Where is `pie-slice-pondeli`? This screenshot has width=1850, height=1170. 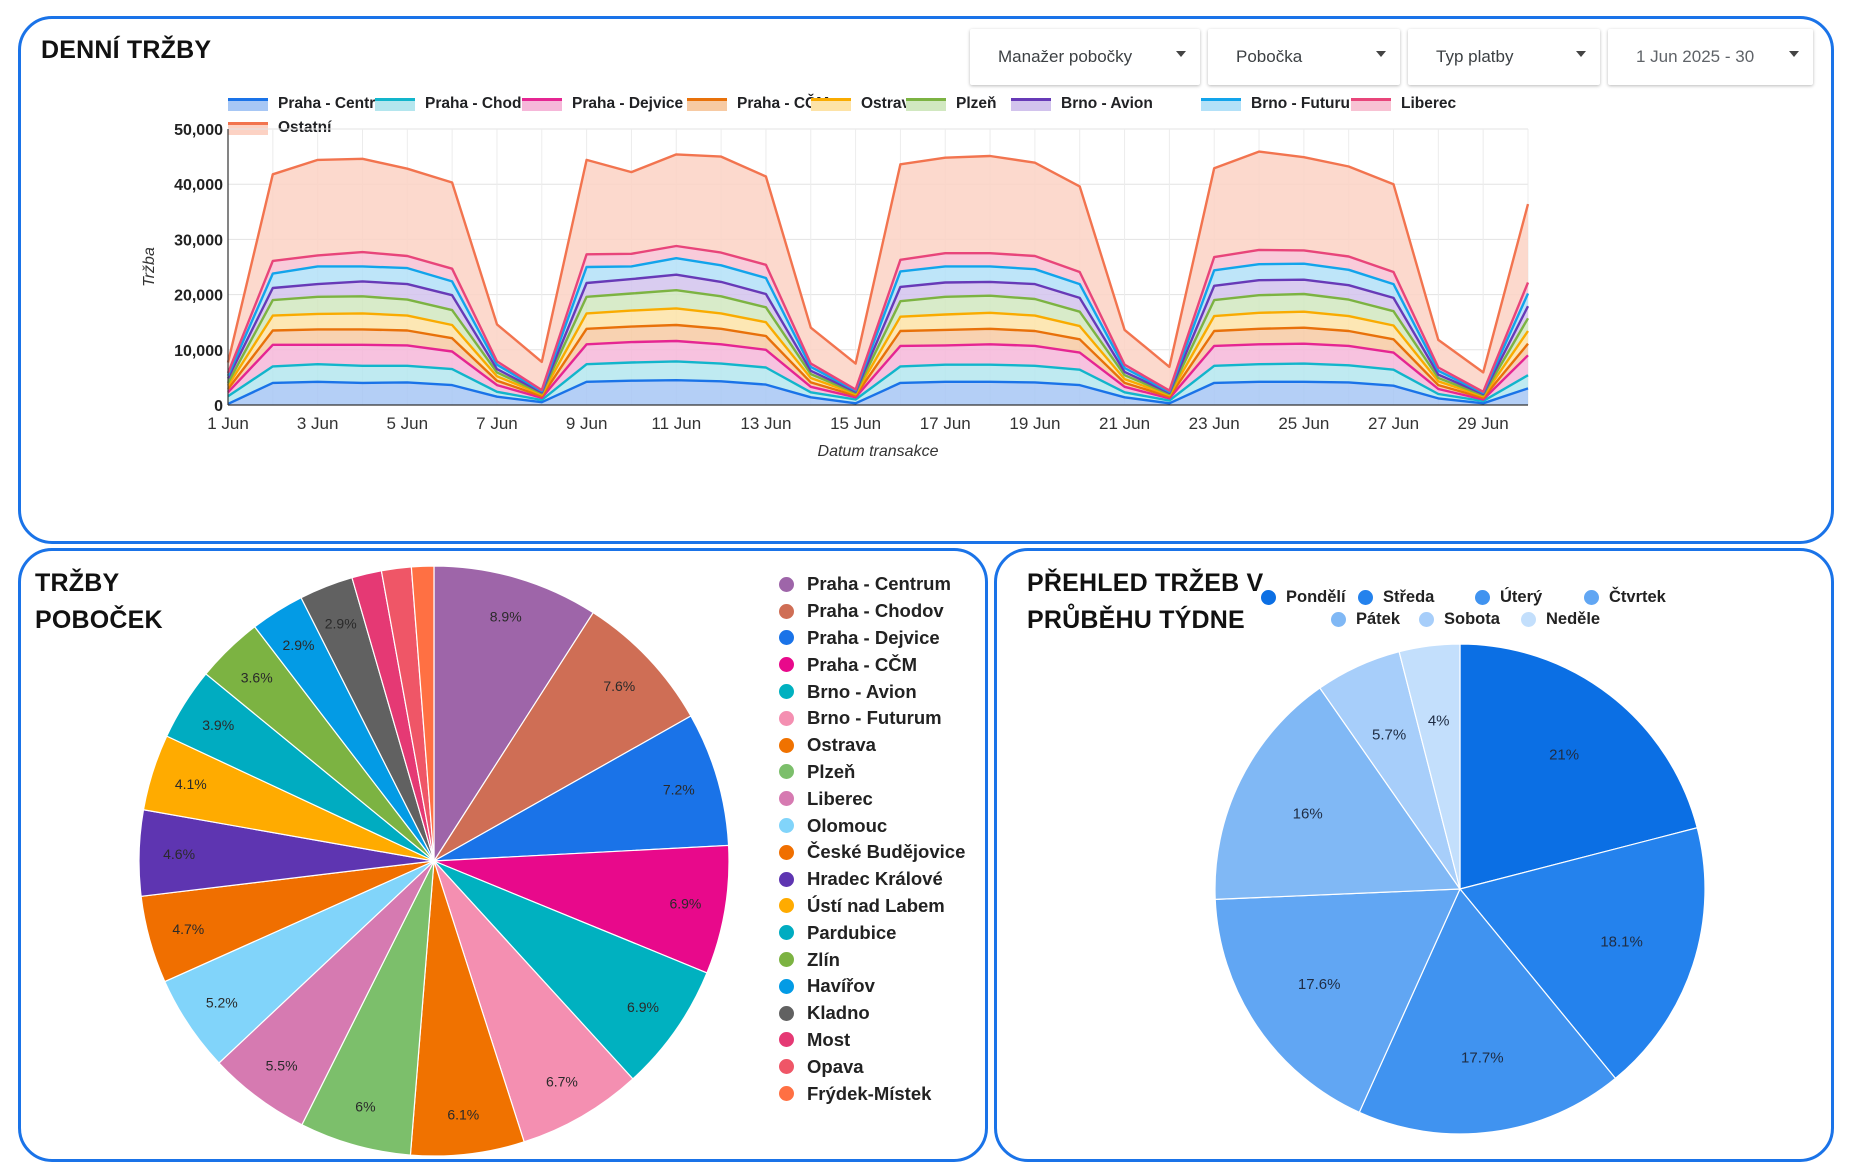
pie-slice-pondeli is located at coordinates (1578, 766).